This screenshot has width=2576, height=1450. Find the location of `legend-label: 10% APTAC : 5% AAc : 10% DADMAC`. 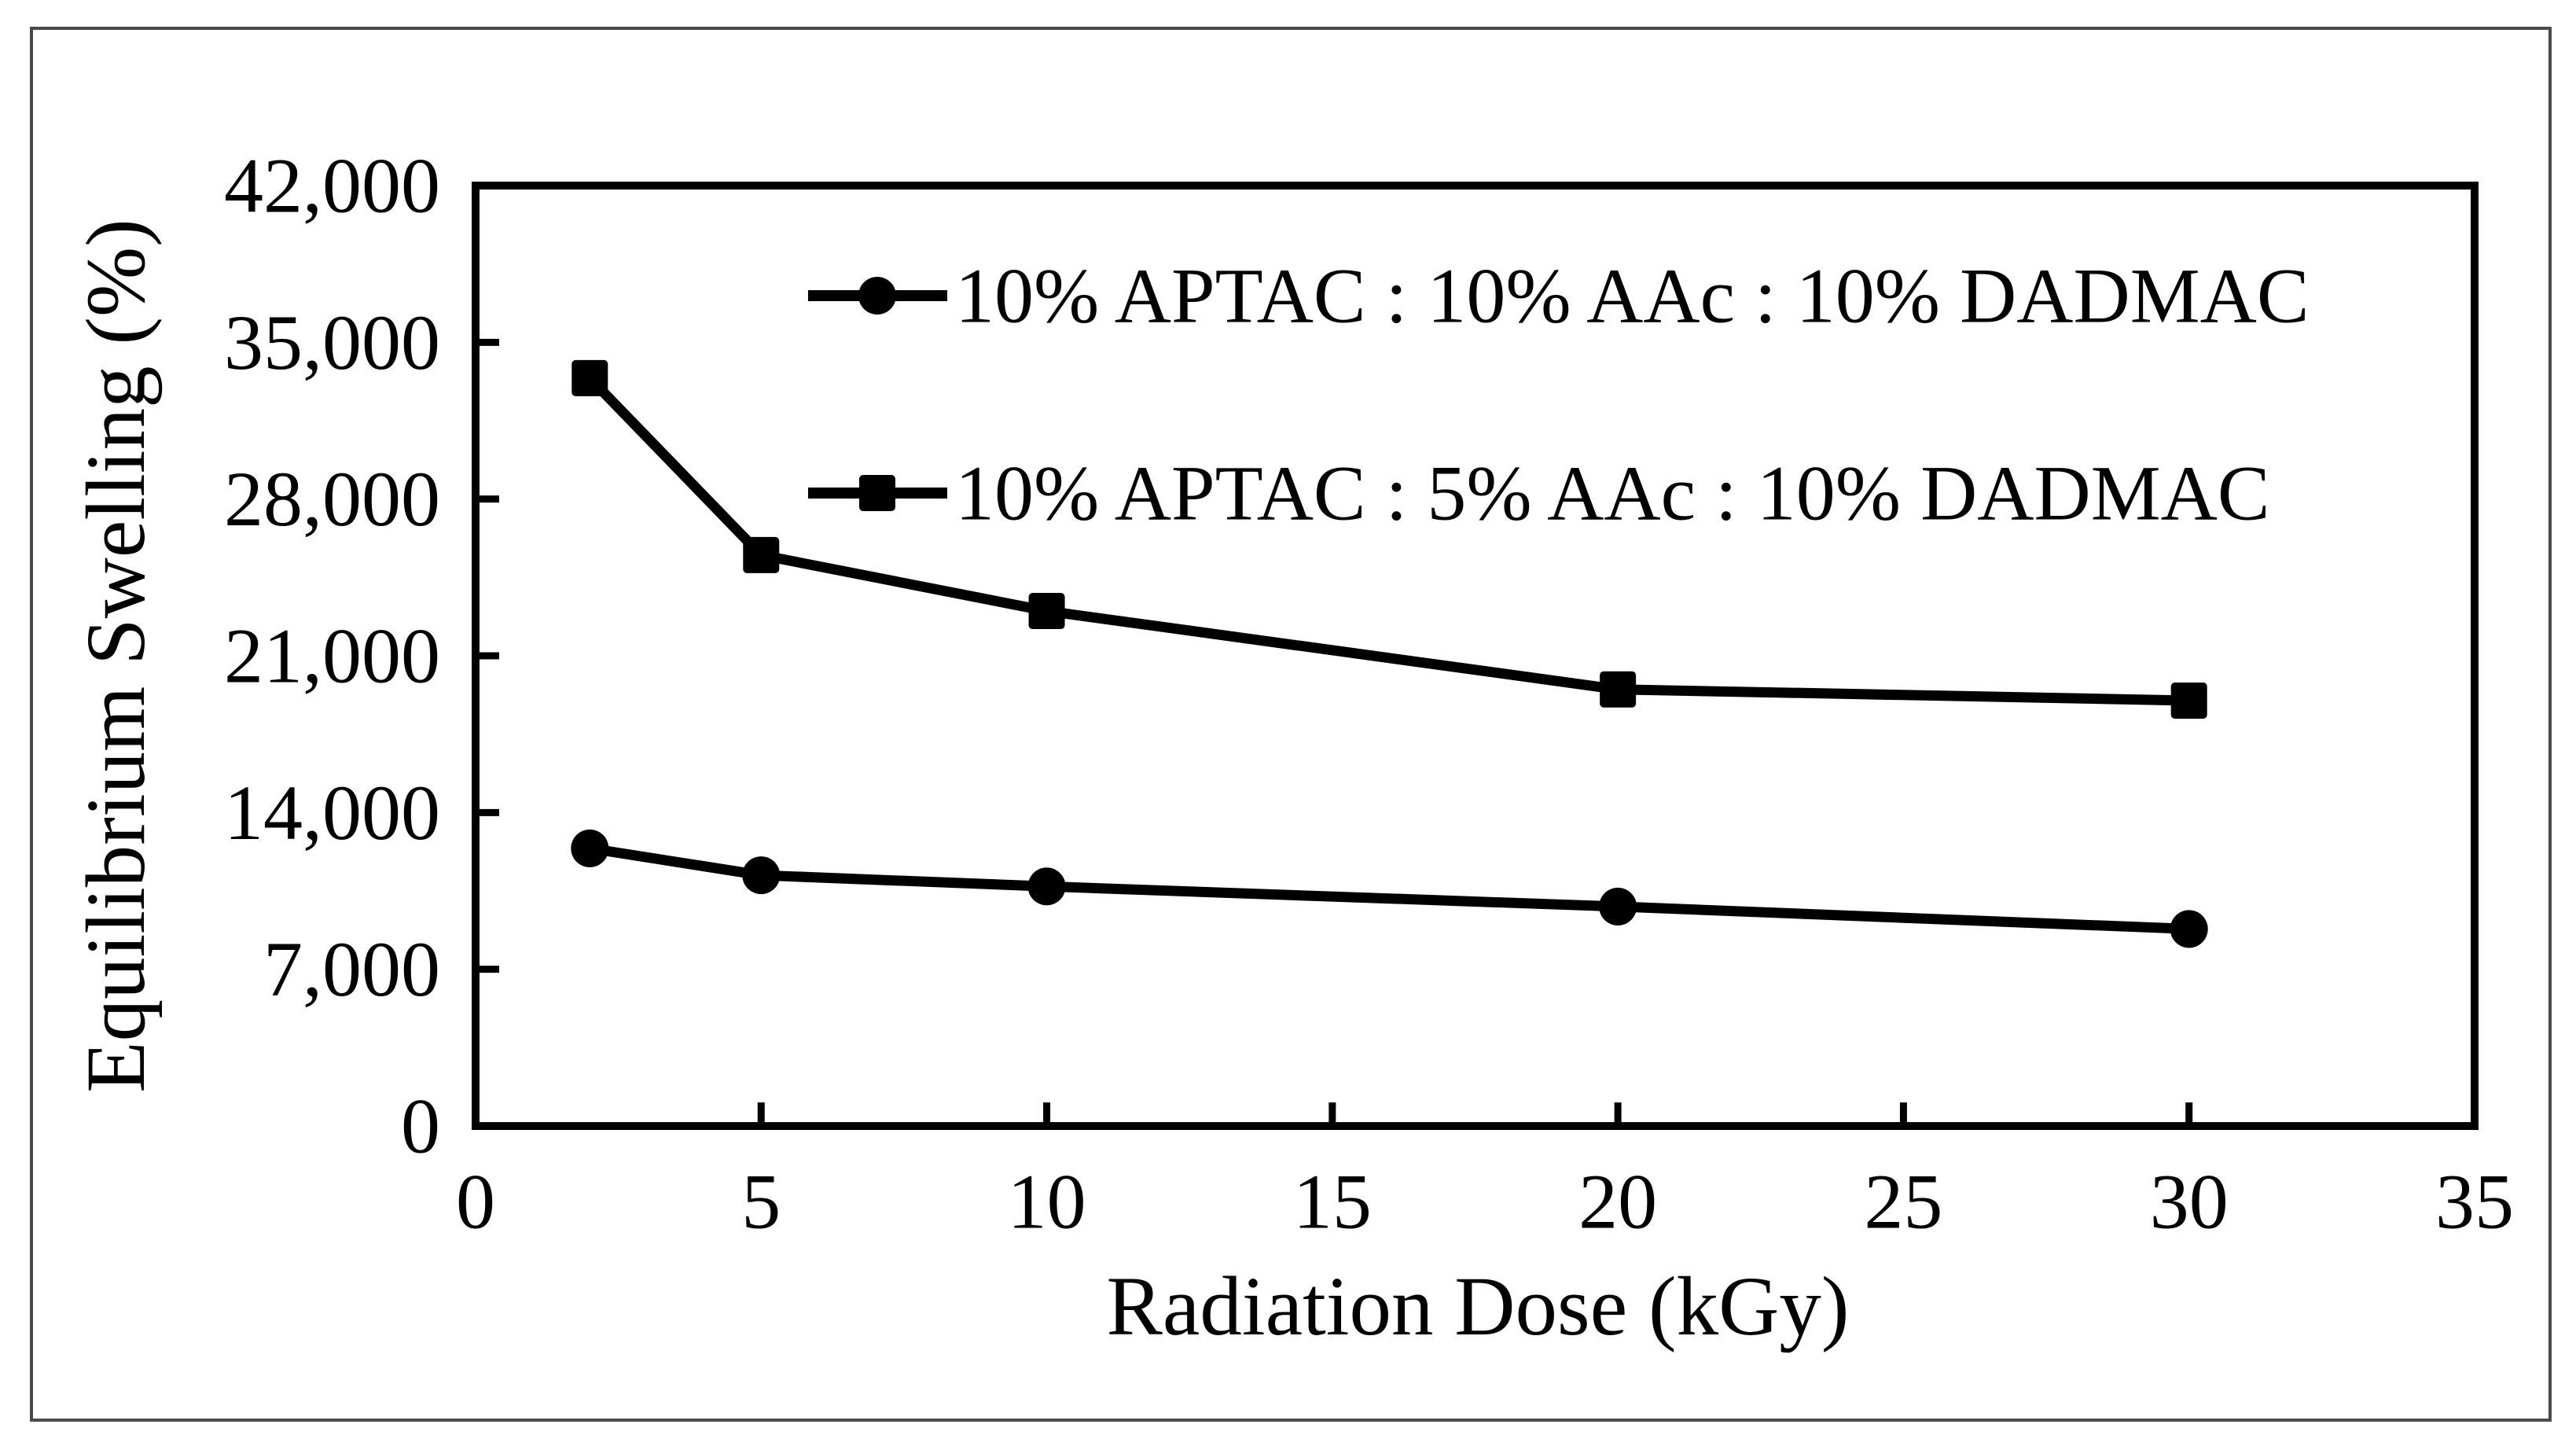

legend-label: 10% APTAC : 5% AAc : 10% DADMAC is located at coordinates (1612, 493).